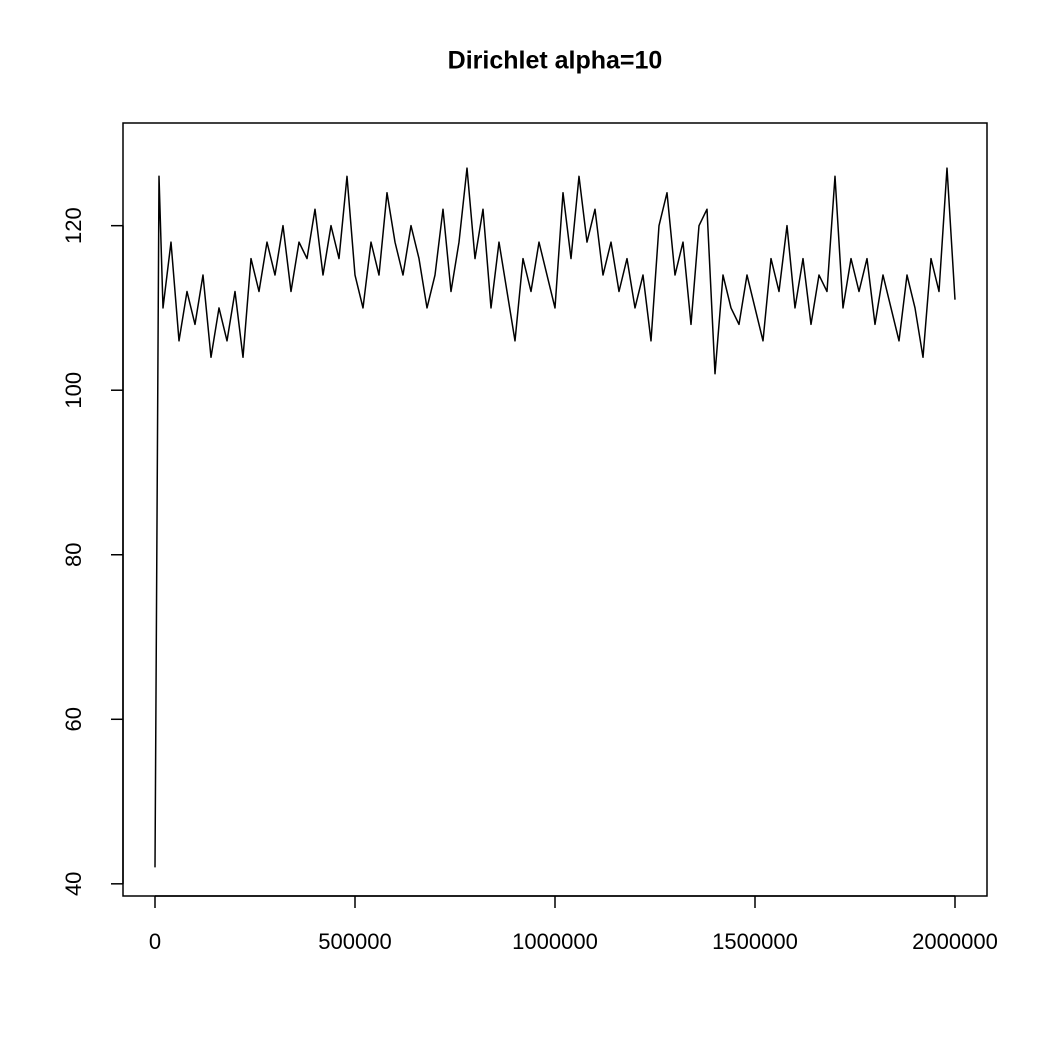 This screenshot has width=1050, height=1050. I want to click on x-tick-label: 1500000, so click(755, 941).